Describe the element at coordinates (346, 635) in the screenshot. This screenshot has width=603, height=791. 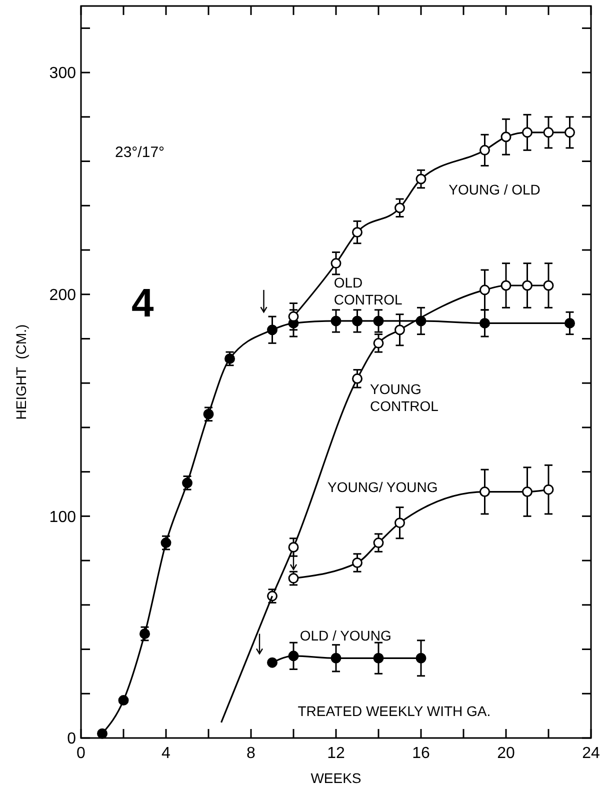
I see `series-label: OLD / YOUNG` at that location.